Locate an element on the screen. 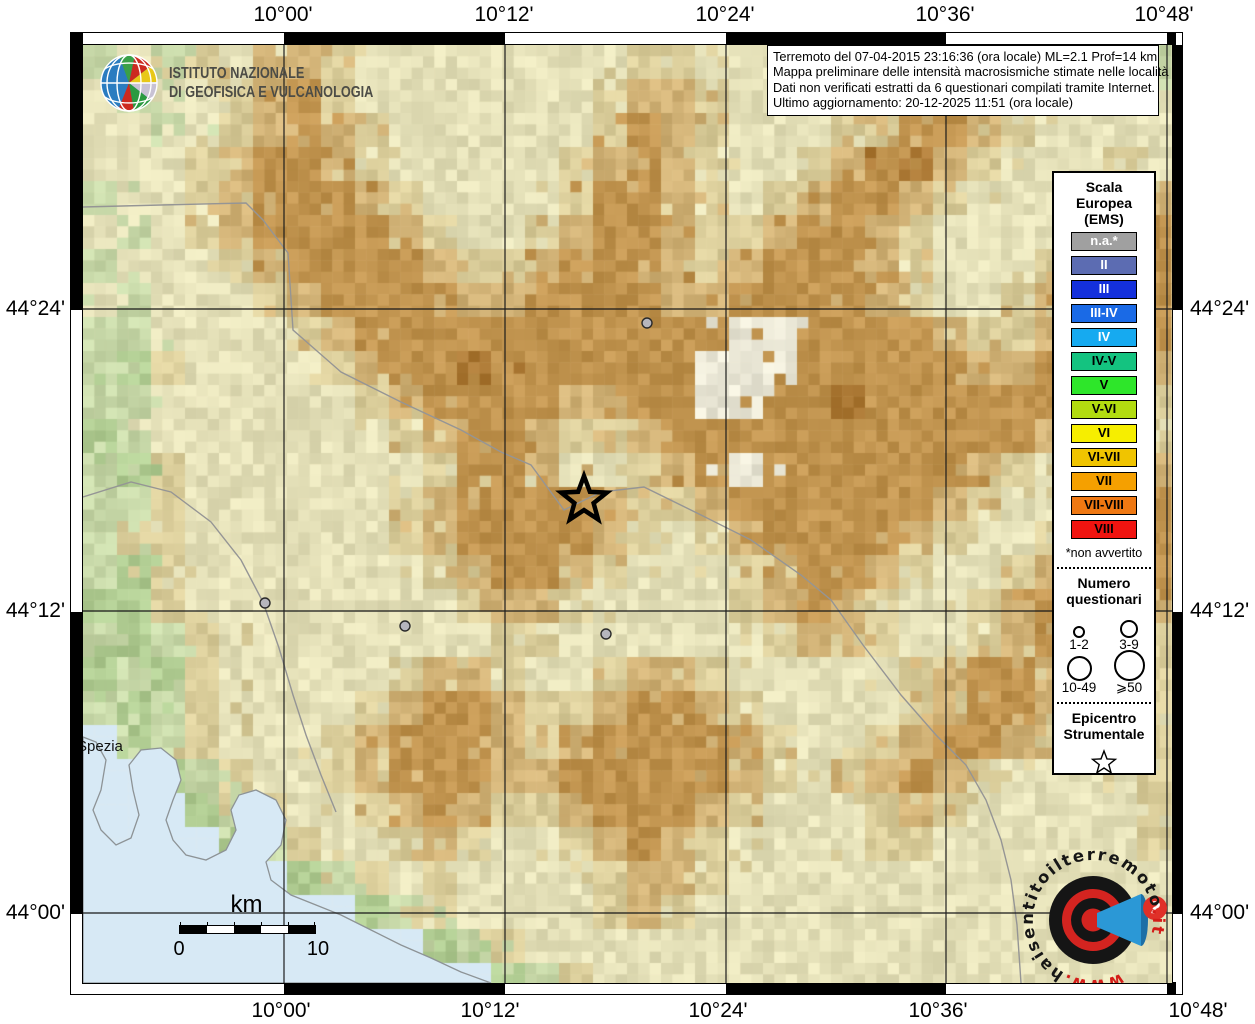 The height and width of the screenshot is (1024, 1255). questionnaire-size-item: 1-2 is located at coordinates (1079, 631).